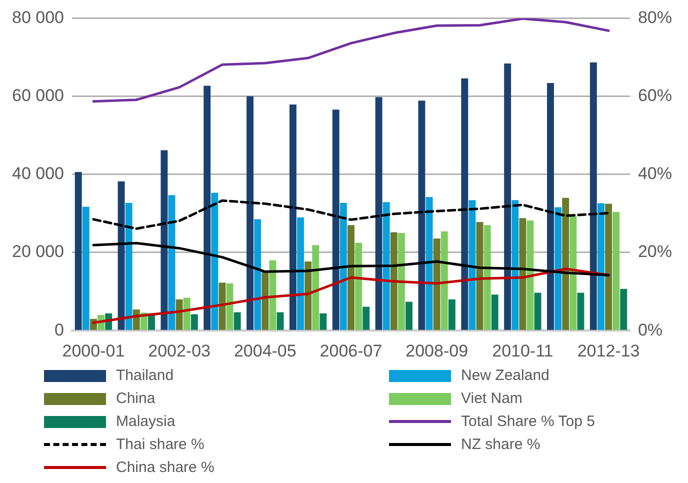 Image resolution: width=688 pixels, height=483 pixels. I want to click on legend-label: New Zealand, so click(505, 375).